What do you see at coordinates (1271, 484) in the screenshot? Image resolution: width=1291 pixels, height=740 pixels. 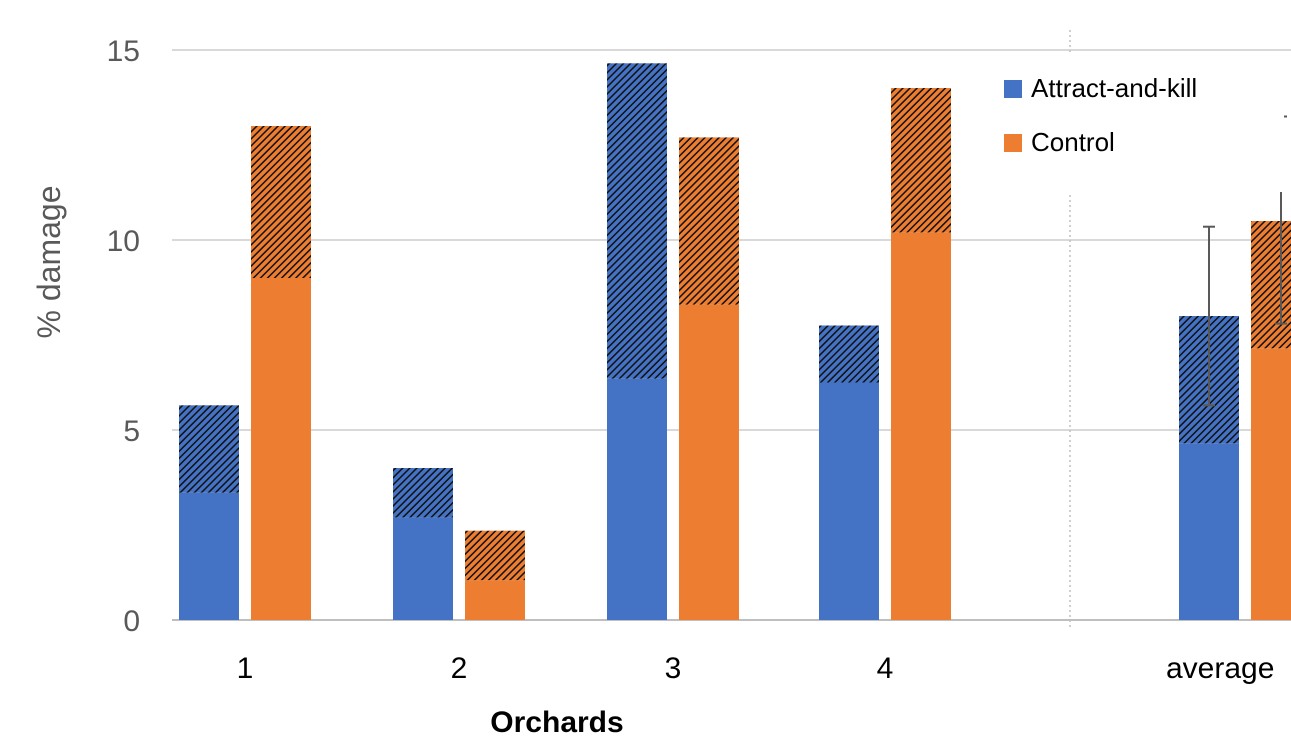 I see `bar-control-solid-average` at bounding box center [1271, 484].